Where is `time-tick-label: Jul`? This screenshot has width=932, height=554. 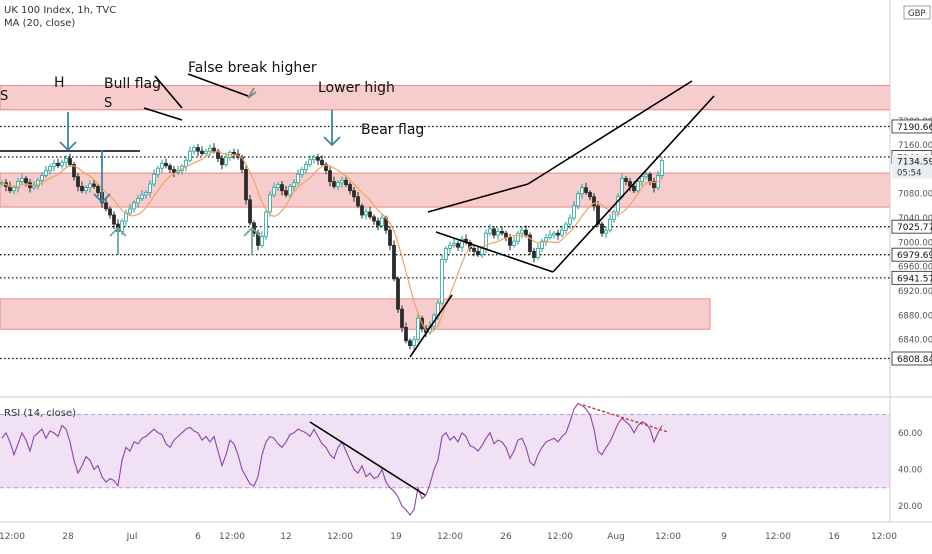
time-tick-label: Jul is located at coordinates (132, 537).